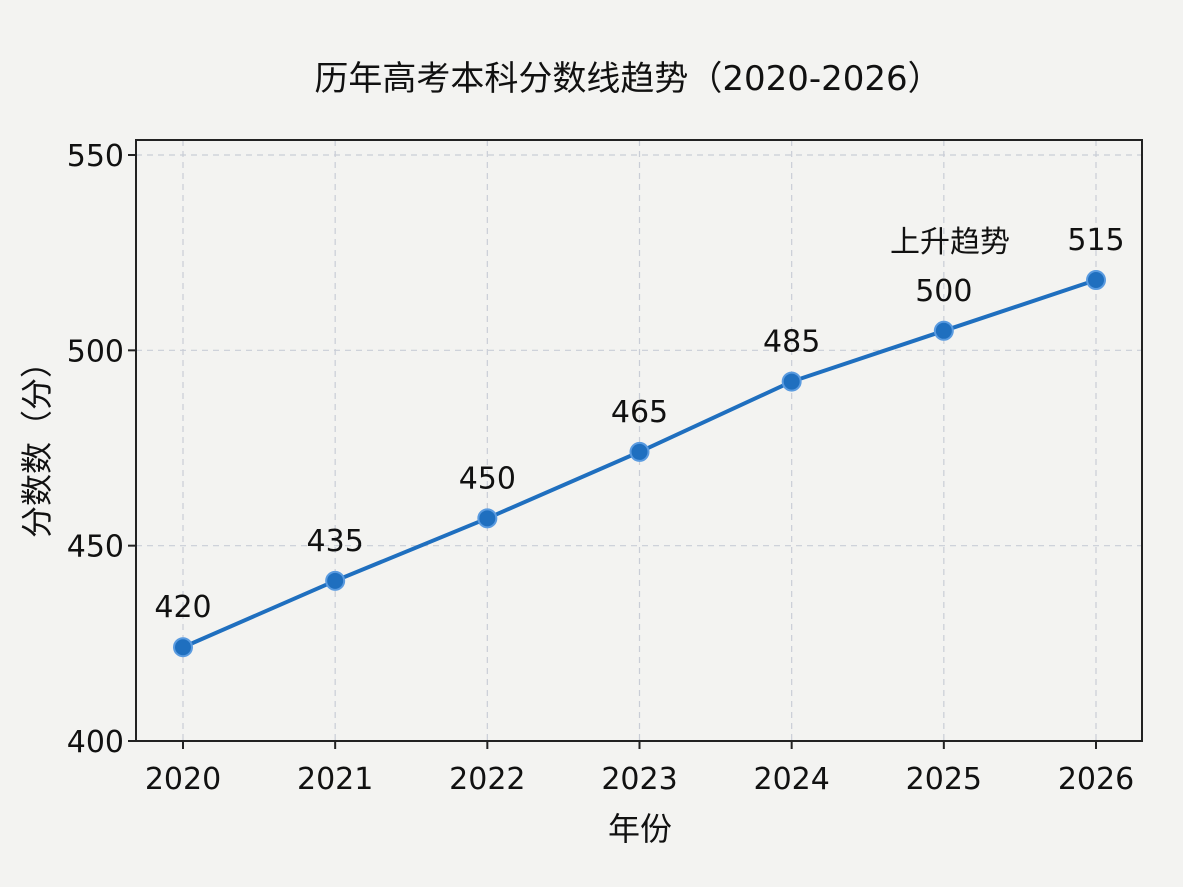 Image resolution: width=1183 pixels, height=887 pixels. I want to click on y-tick-label: 450, so click(95, 547).